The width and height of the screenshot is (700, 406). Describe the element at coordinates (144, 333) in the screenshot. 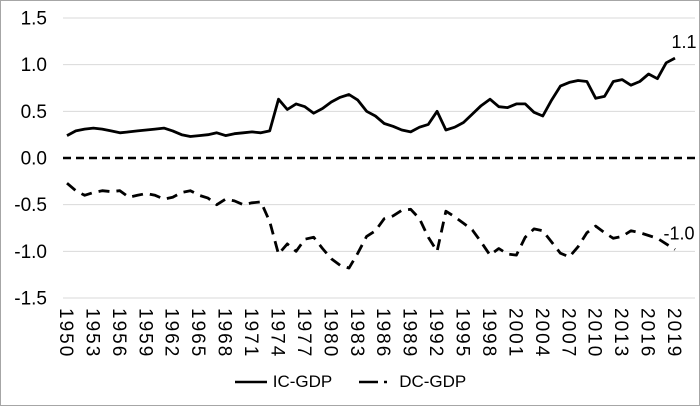

I see `x-axis-tick-label: 1959` at that location.